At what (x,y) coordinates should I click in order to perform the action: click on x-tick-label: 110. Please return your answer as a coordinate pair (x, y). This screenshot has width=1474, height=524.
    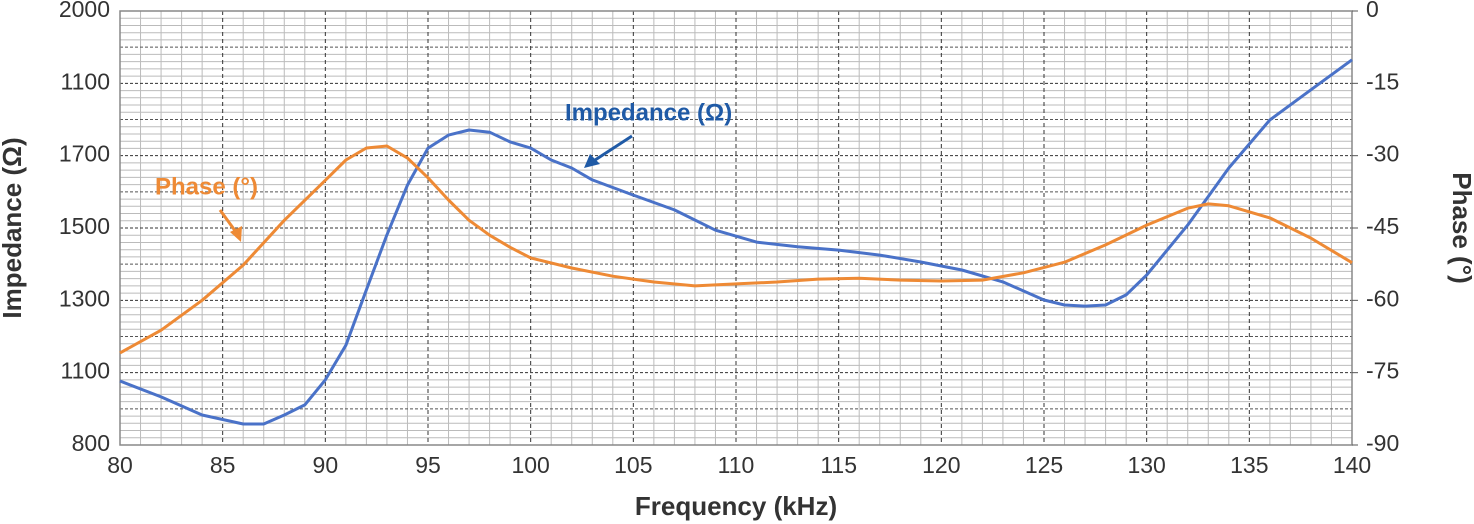
    Looking at the image, I should click on (736, 465).